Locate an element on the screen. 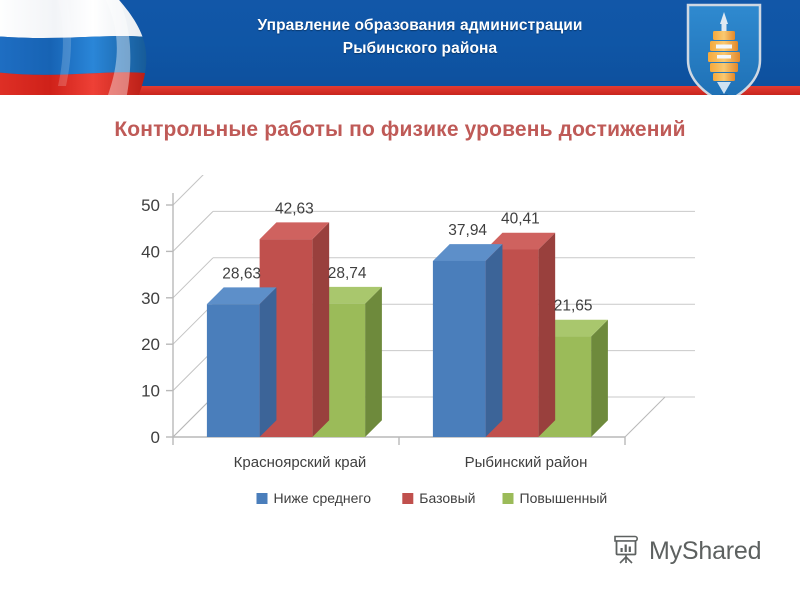 The image size is (800, 600). flipchart-presentation-icon is located at coordinates (627, 551).